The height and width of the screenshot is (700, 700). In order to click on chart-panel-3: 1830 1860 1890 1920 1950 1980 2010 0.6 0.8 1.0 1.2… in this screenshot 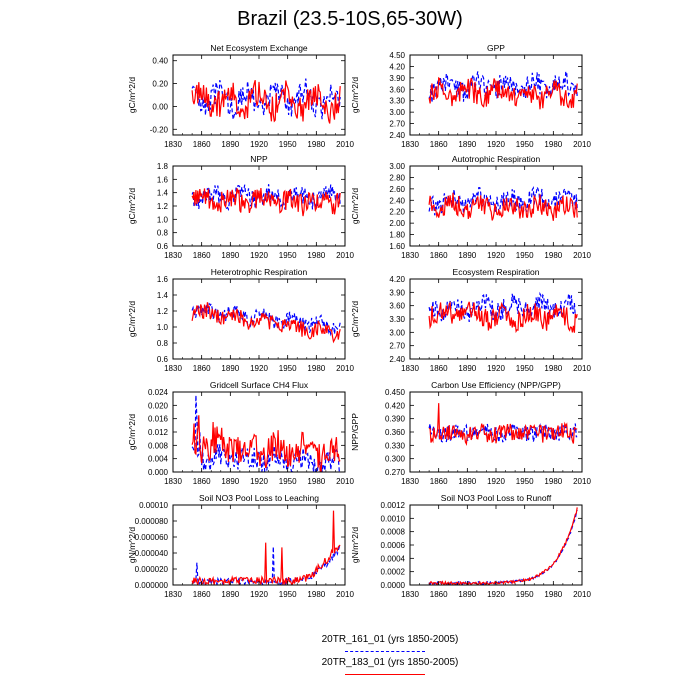, I will do `click(240, 207)`.